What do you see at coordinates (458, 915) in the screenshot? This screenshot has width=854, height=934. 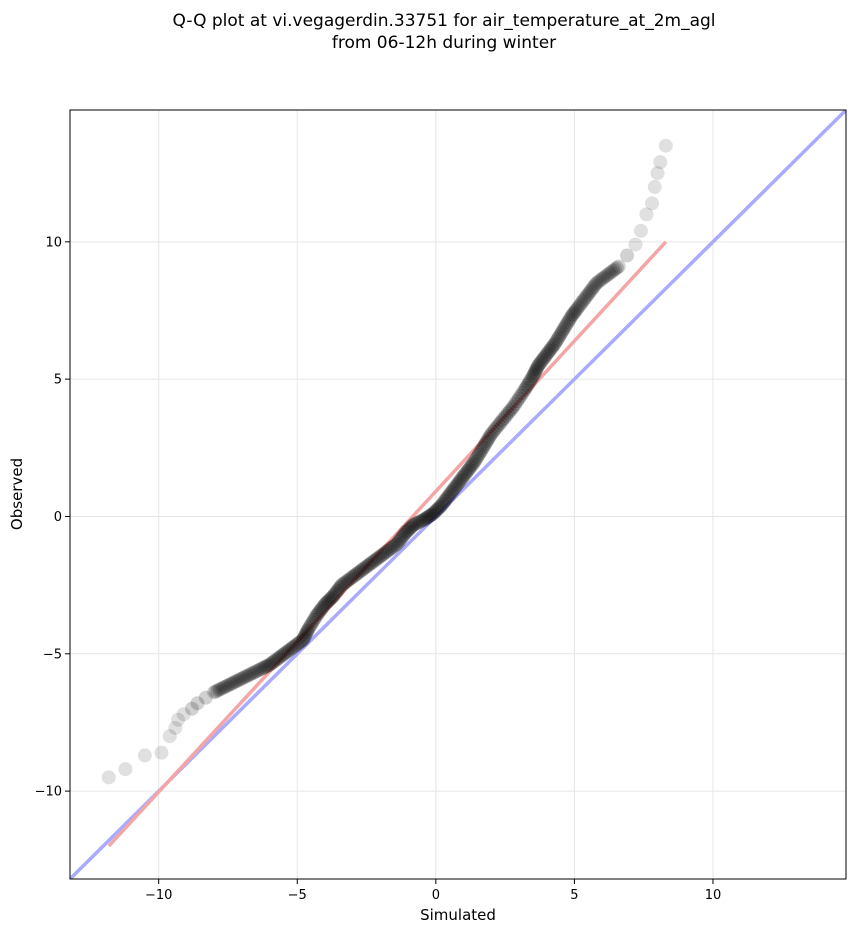 I see `x-axis-label: Simulated` at bounding box center [458, 915].